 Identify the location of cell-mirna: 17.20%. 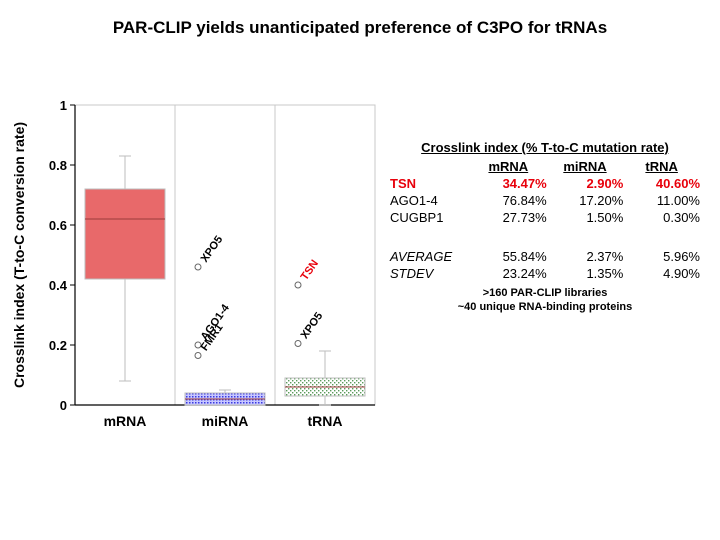
(601, 200).